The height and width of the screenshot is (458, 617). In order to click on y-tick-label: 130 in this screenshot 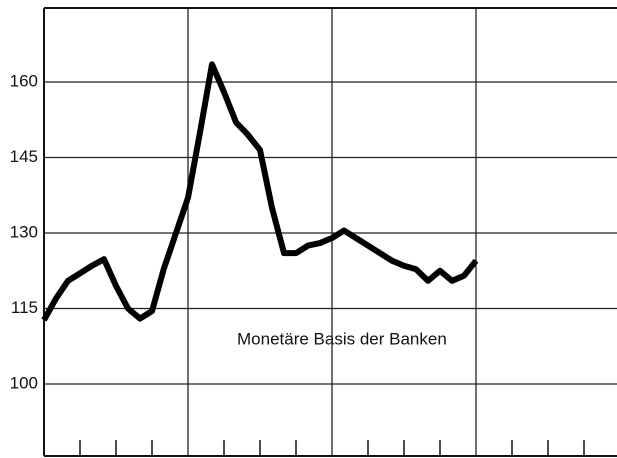, I will do `click(24, 231)`.